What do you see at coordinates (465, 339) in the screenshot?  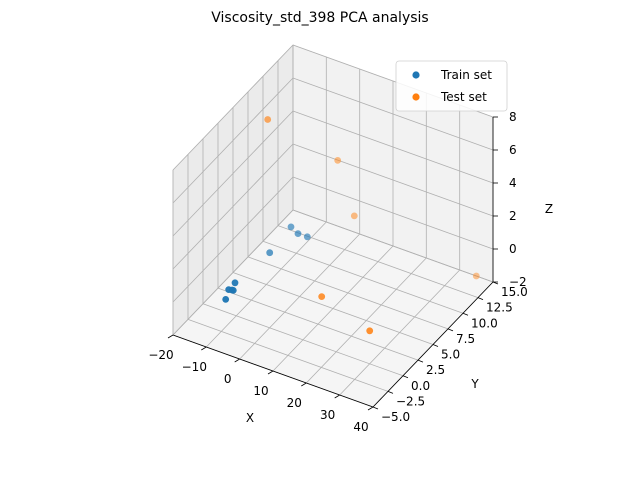 I see `y-tick-label: 7.5` at bounding box center [465, 339].